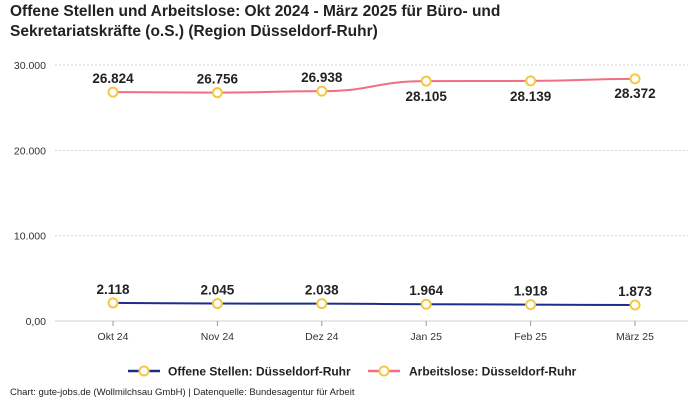 This screenshot has width=700, height=400. I want to click on x-tick-label: Feb 25, so click(530, 337).